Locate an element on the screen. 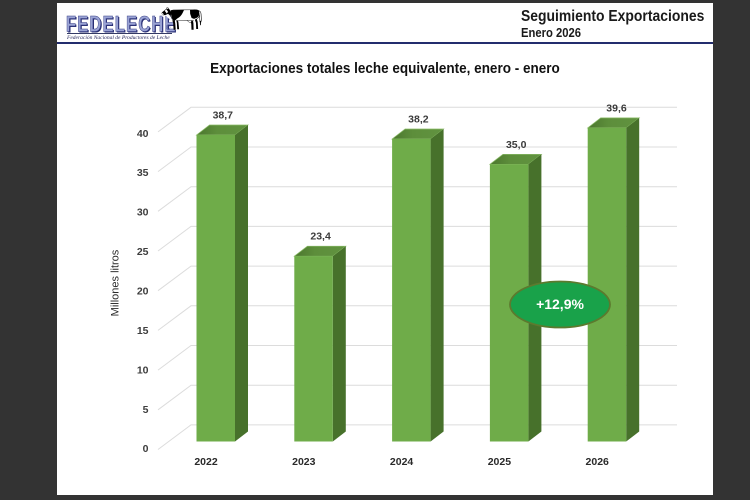  svg-text: 35,0 is located at coordinates (516, 145).